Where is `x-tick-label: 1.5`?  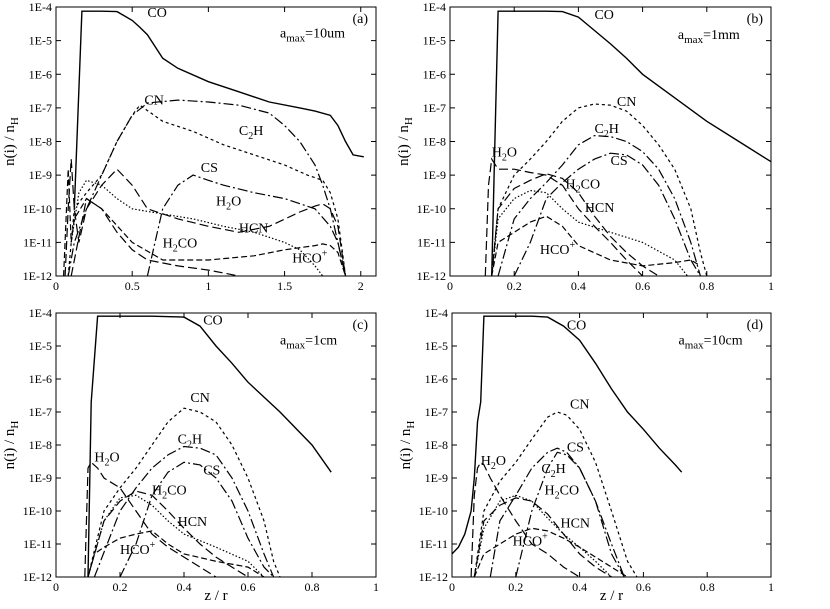
x-tick-label: 1.5 is located at coordinates (284, 286).